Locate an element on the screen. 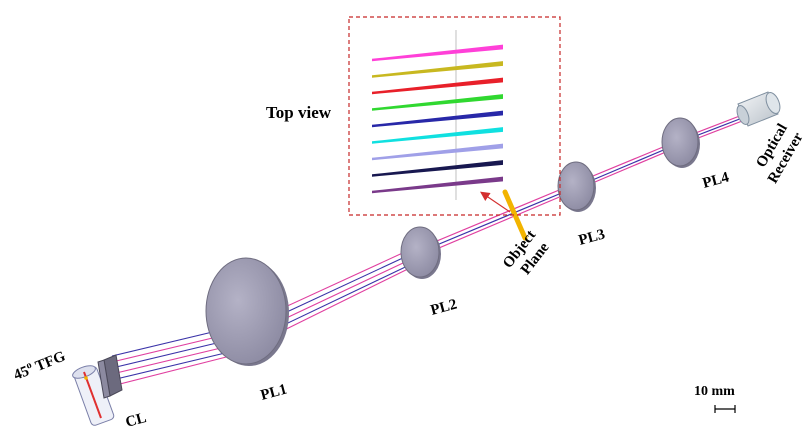 This screenshot has width=807, height=431. top-view-box is located at coordinates (454, 116).